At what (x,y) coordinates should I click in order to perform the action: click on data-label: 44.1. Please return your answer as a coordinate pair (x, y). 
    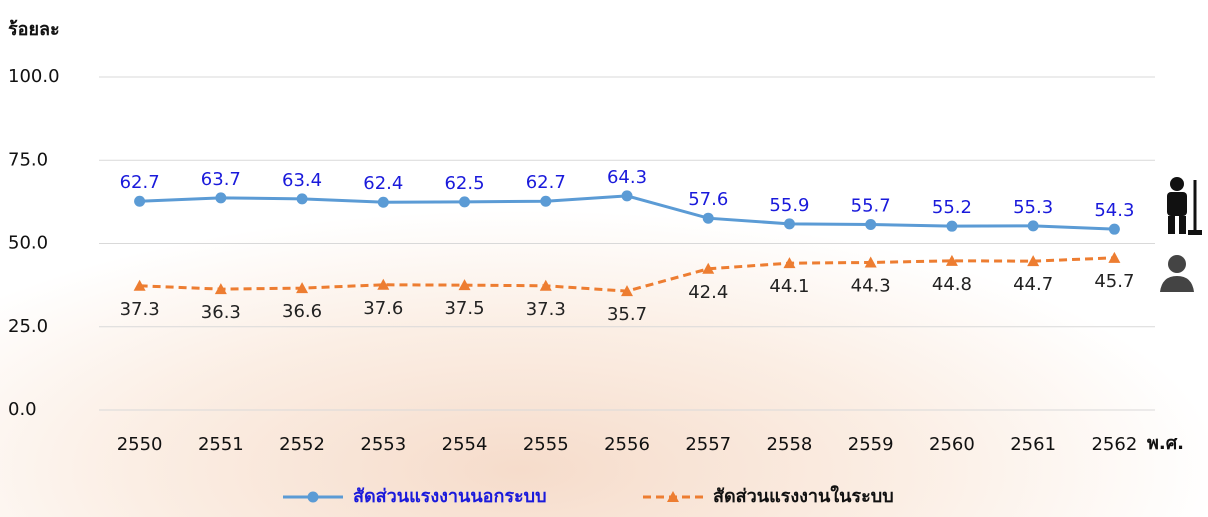
    Looking at the image, I should click on (789, 286).